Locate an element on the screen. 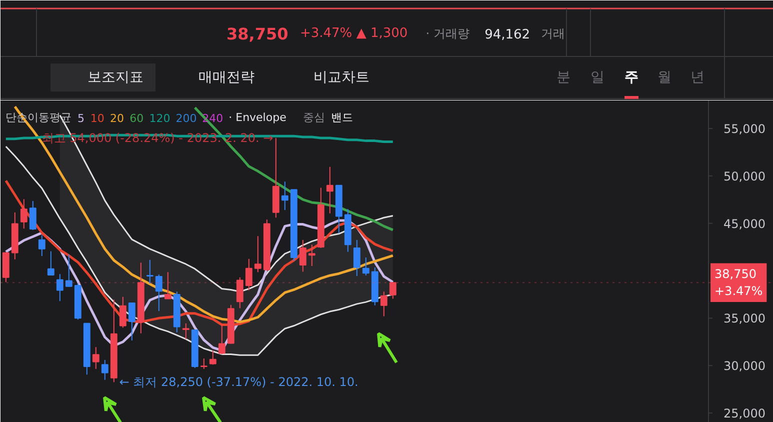  text: 일 is located at coordinates (597, 78).